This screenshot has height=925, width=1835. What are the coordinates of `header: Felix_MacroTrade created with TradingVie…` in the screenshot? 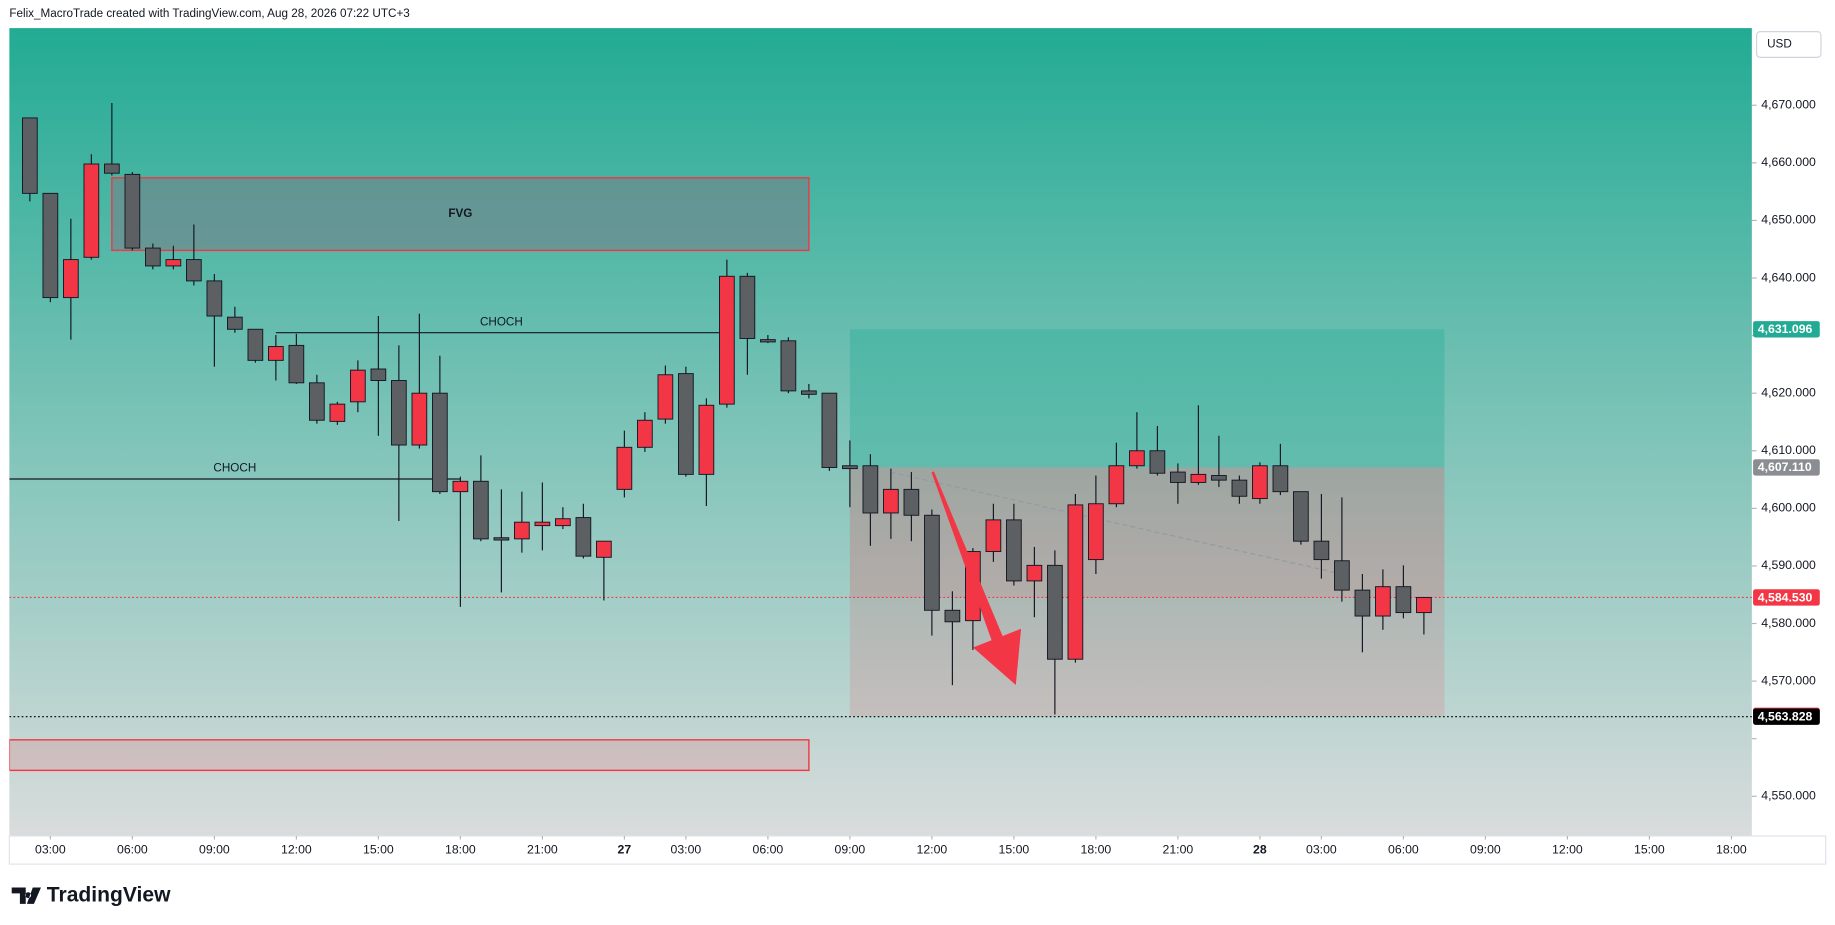 It's located at (209, 13).